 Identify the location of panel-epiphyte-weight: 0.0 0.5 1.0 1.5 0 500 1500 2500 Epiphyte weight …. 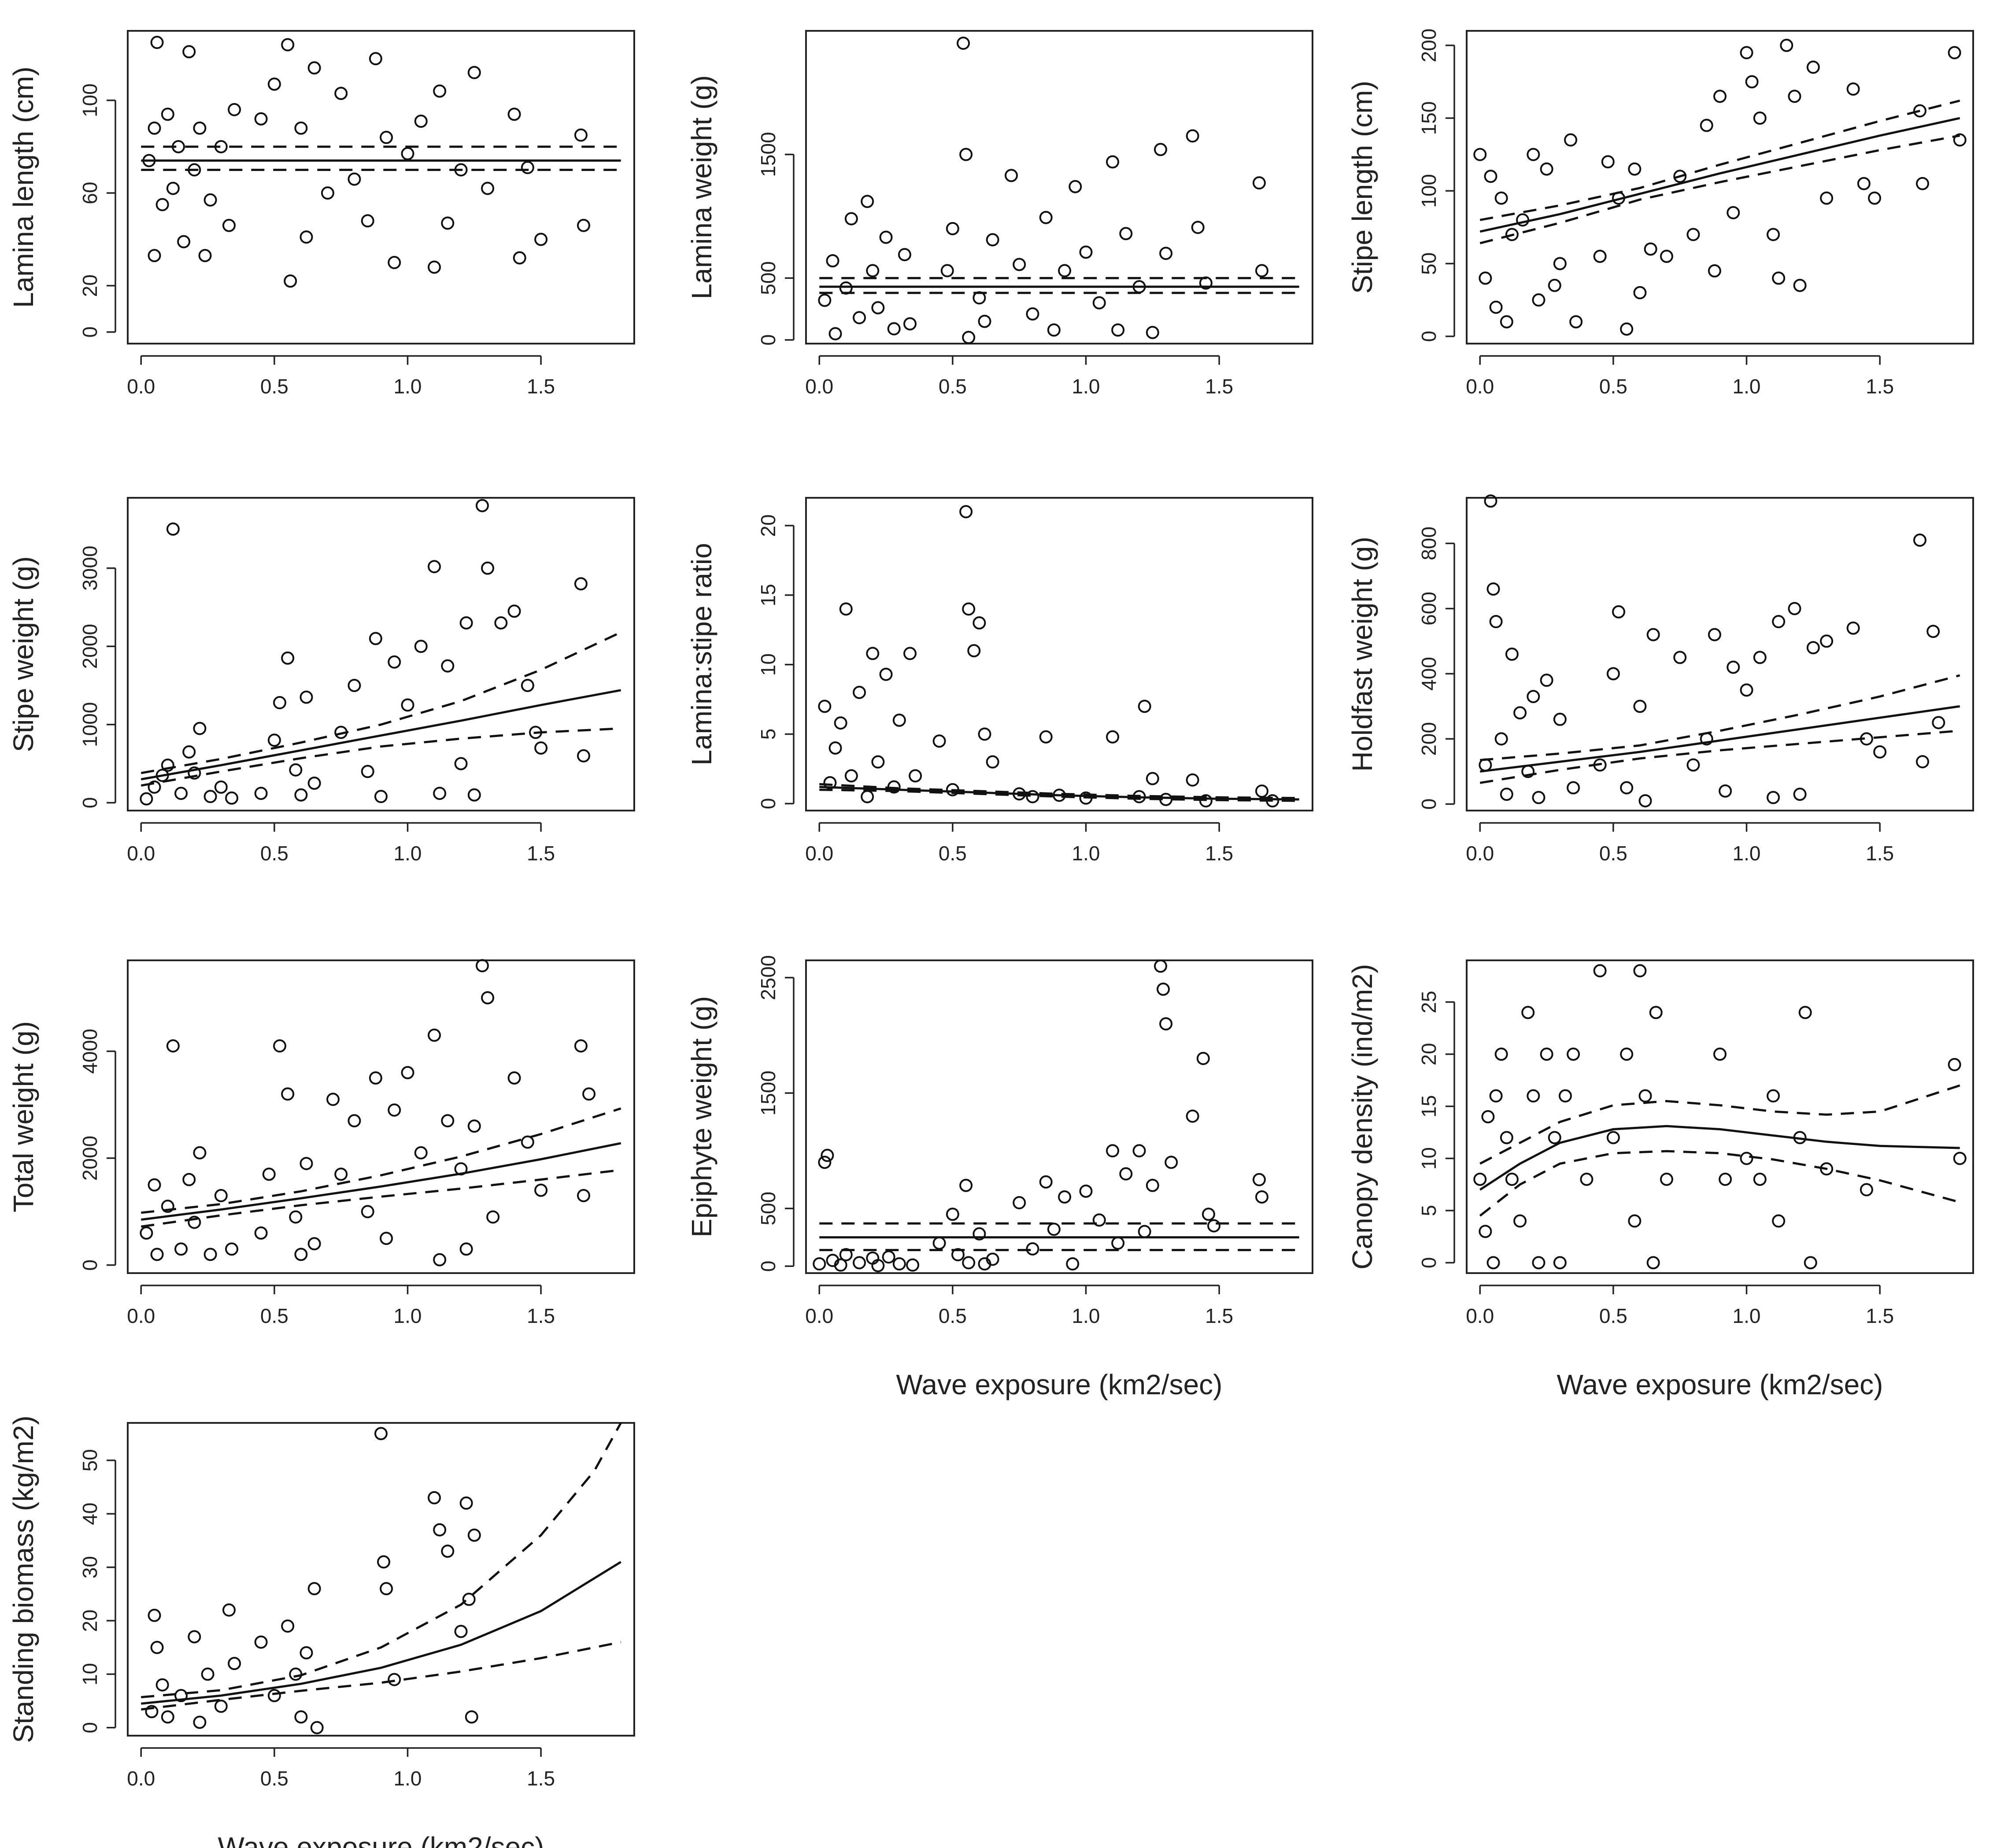
(1000, 1177).